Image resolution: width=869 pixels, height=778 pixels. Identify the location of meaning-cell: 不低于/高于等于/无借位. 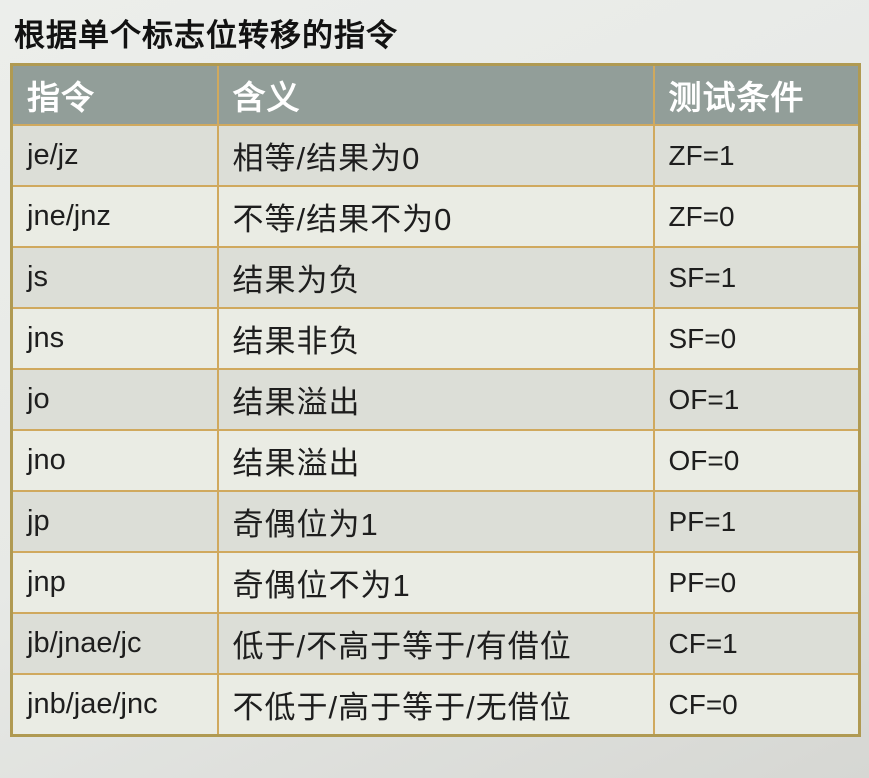
(435, 705).